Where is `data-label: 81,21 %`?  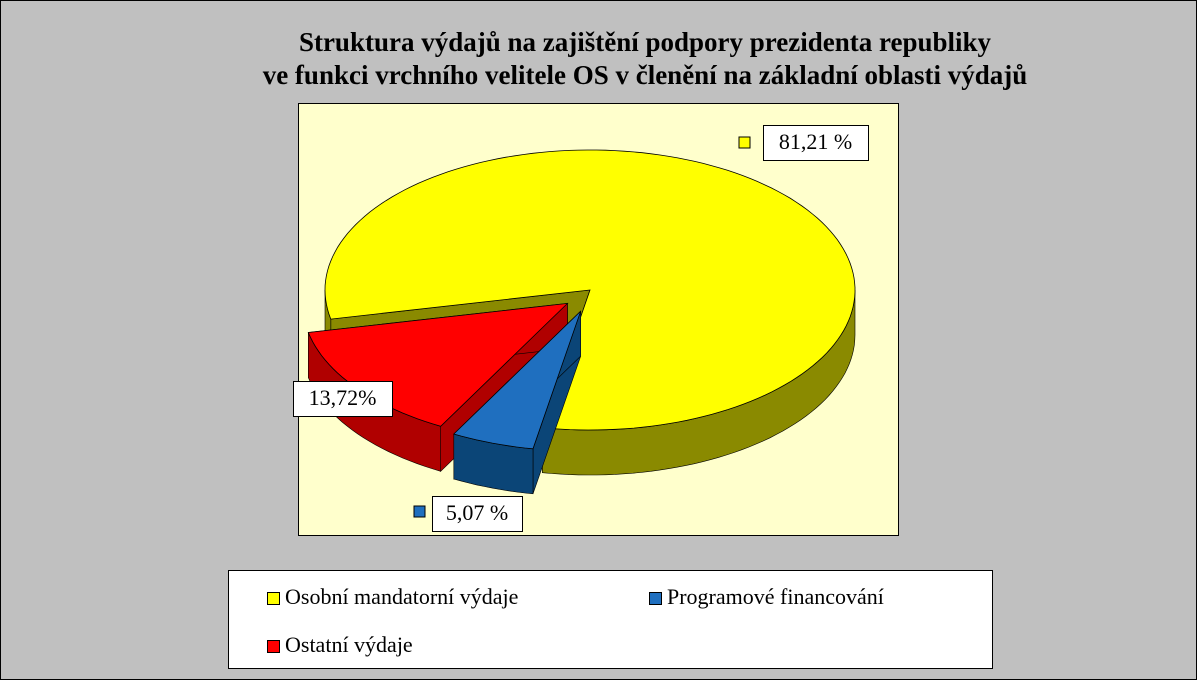 data-label: 81,21 % is located at coordinates (815, 141).